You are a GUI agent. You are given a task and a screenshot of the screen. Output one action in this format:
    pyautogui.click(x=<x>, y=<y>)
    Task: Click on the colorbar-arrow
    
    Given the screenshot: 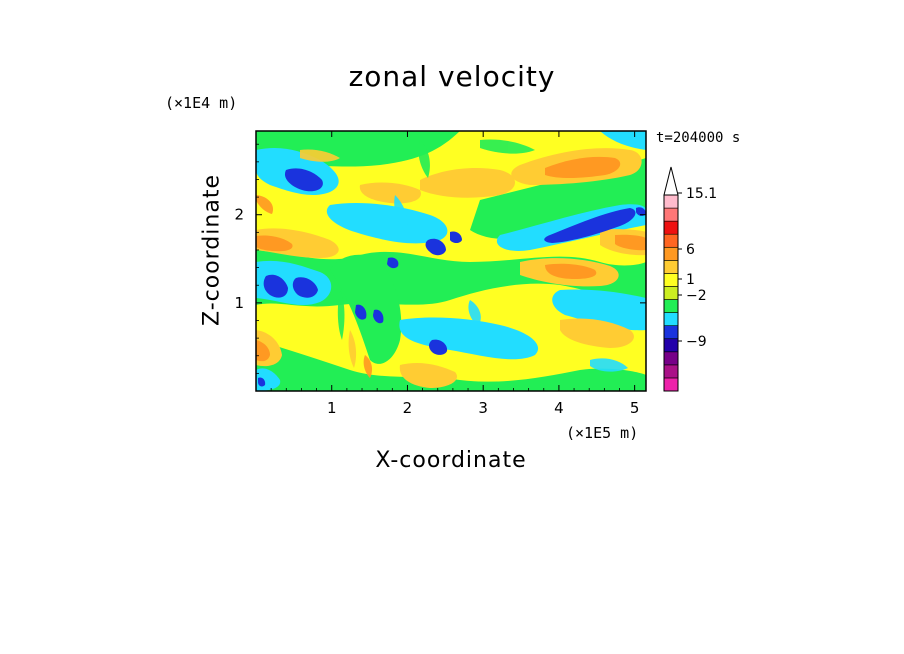 What is the action you would take?
    pyautogui.click(x=671, y=181)
    